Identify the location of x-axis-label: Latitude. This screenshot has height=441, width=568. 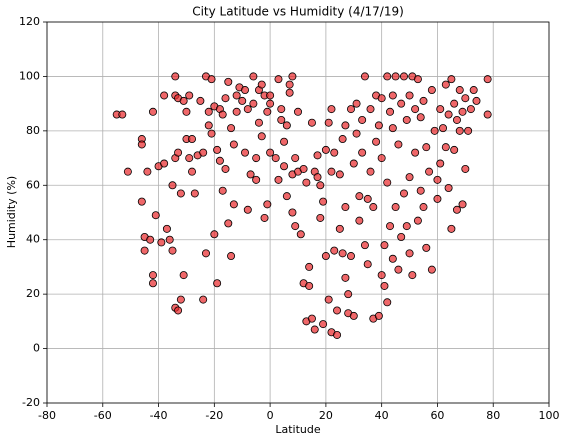
(298, 429).